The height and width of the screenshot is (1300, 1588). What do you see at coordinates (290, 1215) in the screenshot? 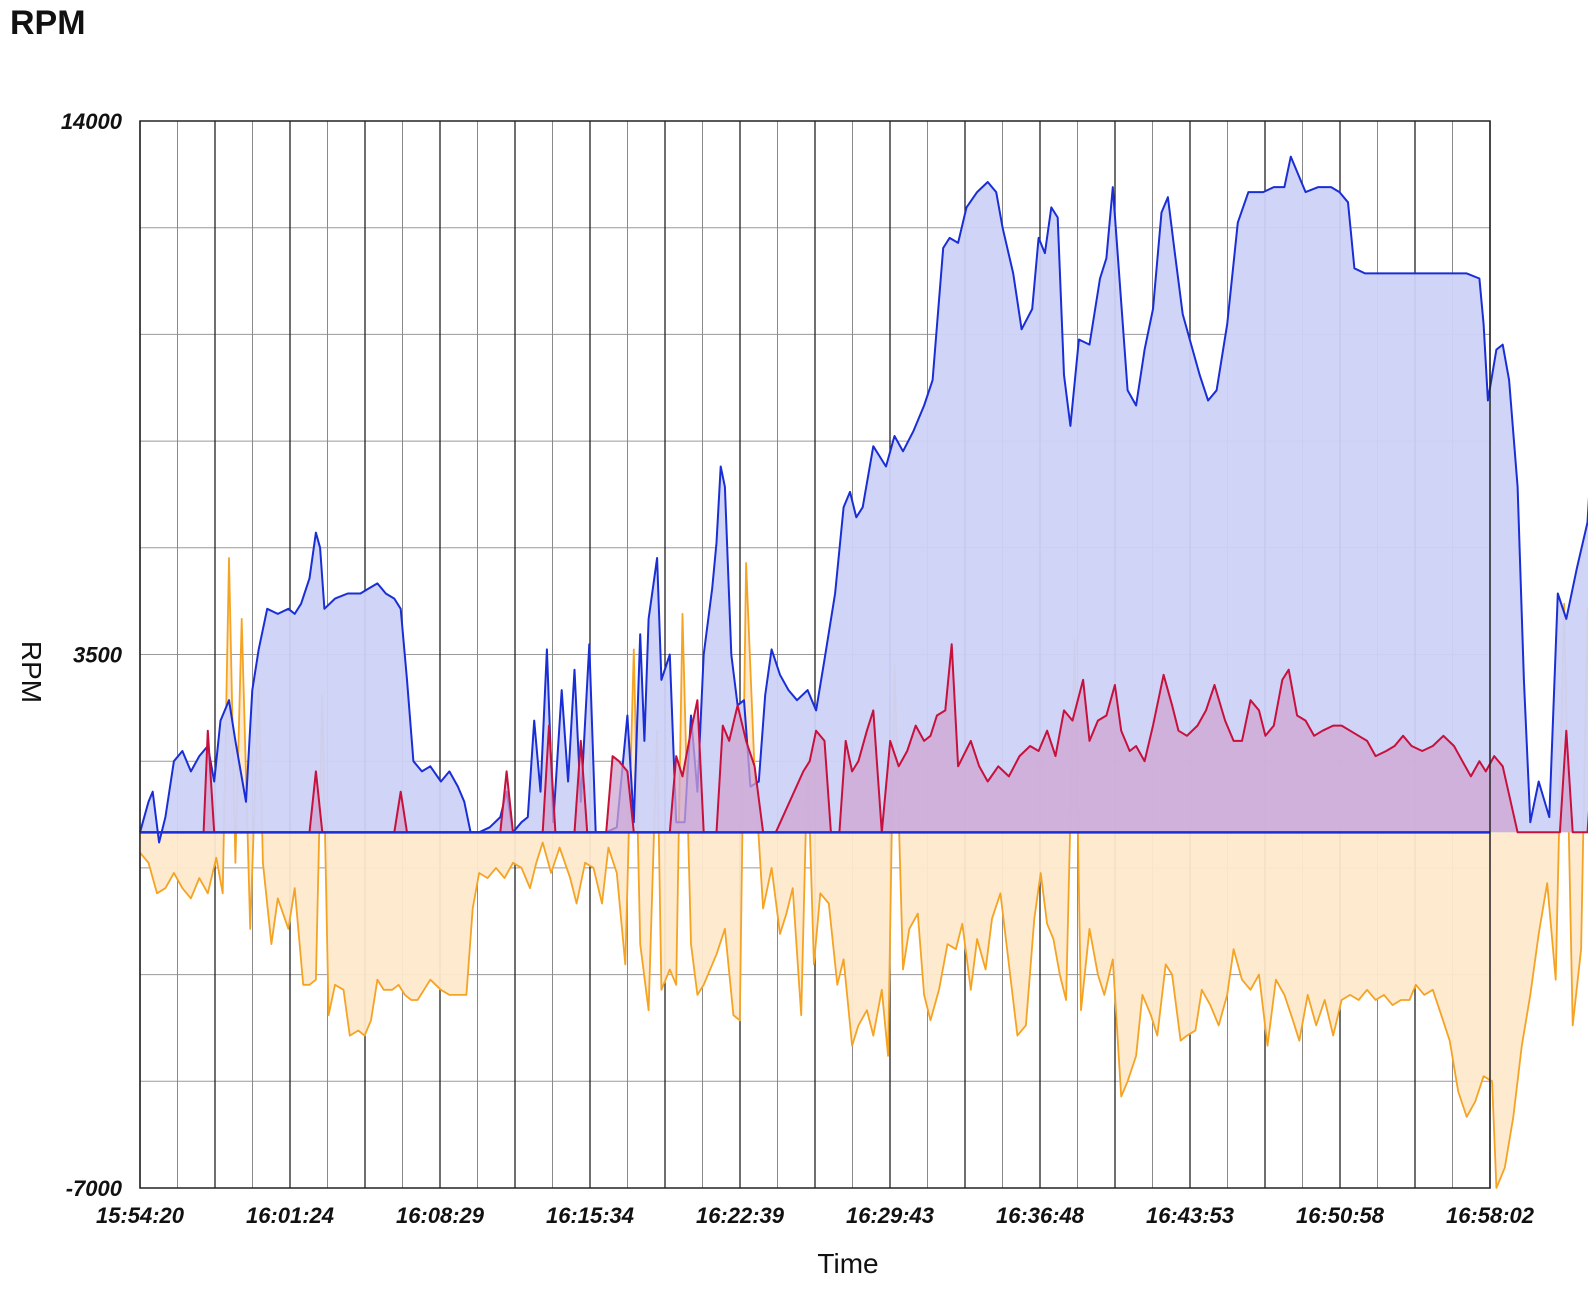
I see `x-tick-label: 16:01:24` at bounding box center [290, 1215].